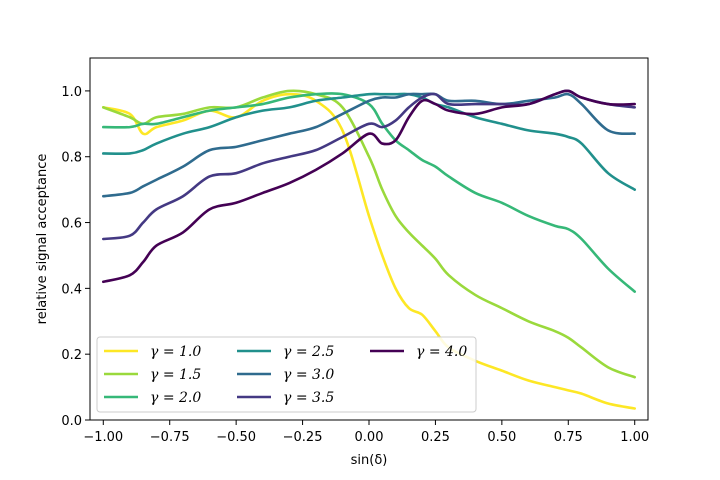  Describe the element at coordinates (568, 437) in the screenshot. I see `x-tick-label: 0.75` at that location.